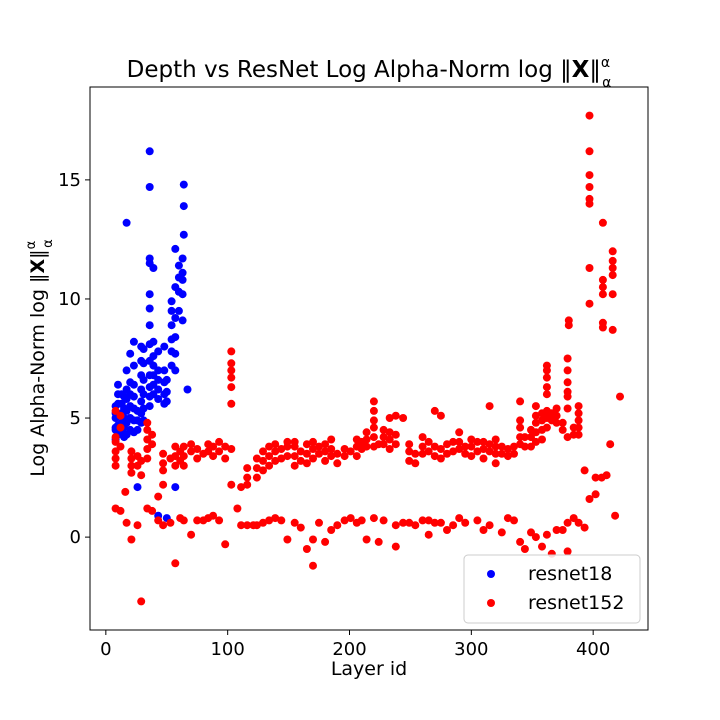  I want to click on y-axis-ticks: 0 5 10 15, so click(74, 359).